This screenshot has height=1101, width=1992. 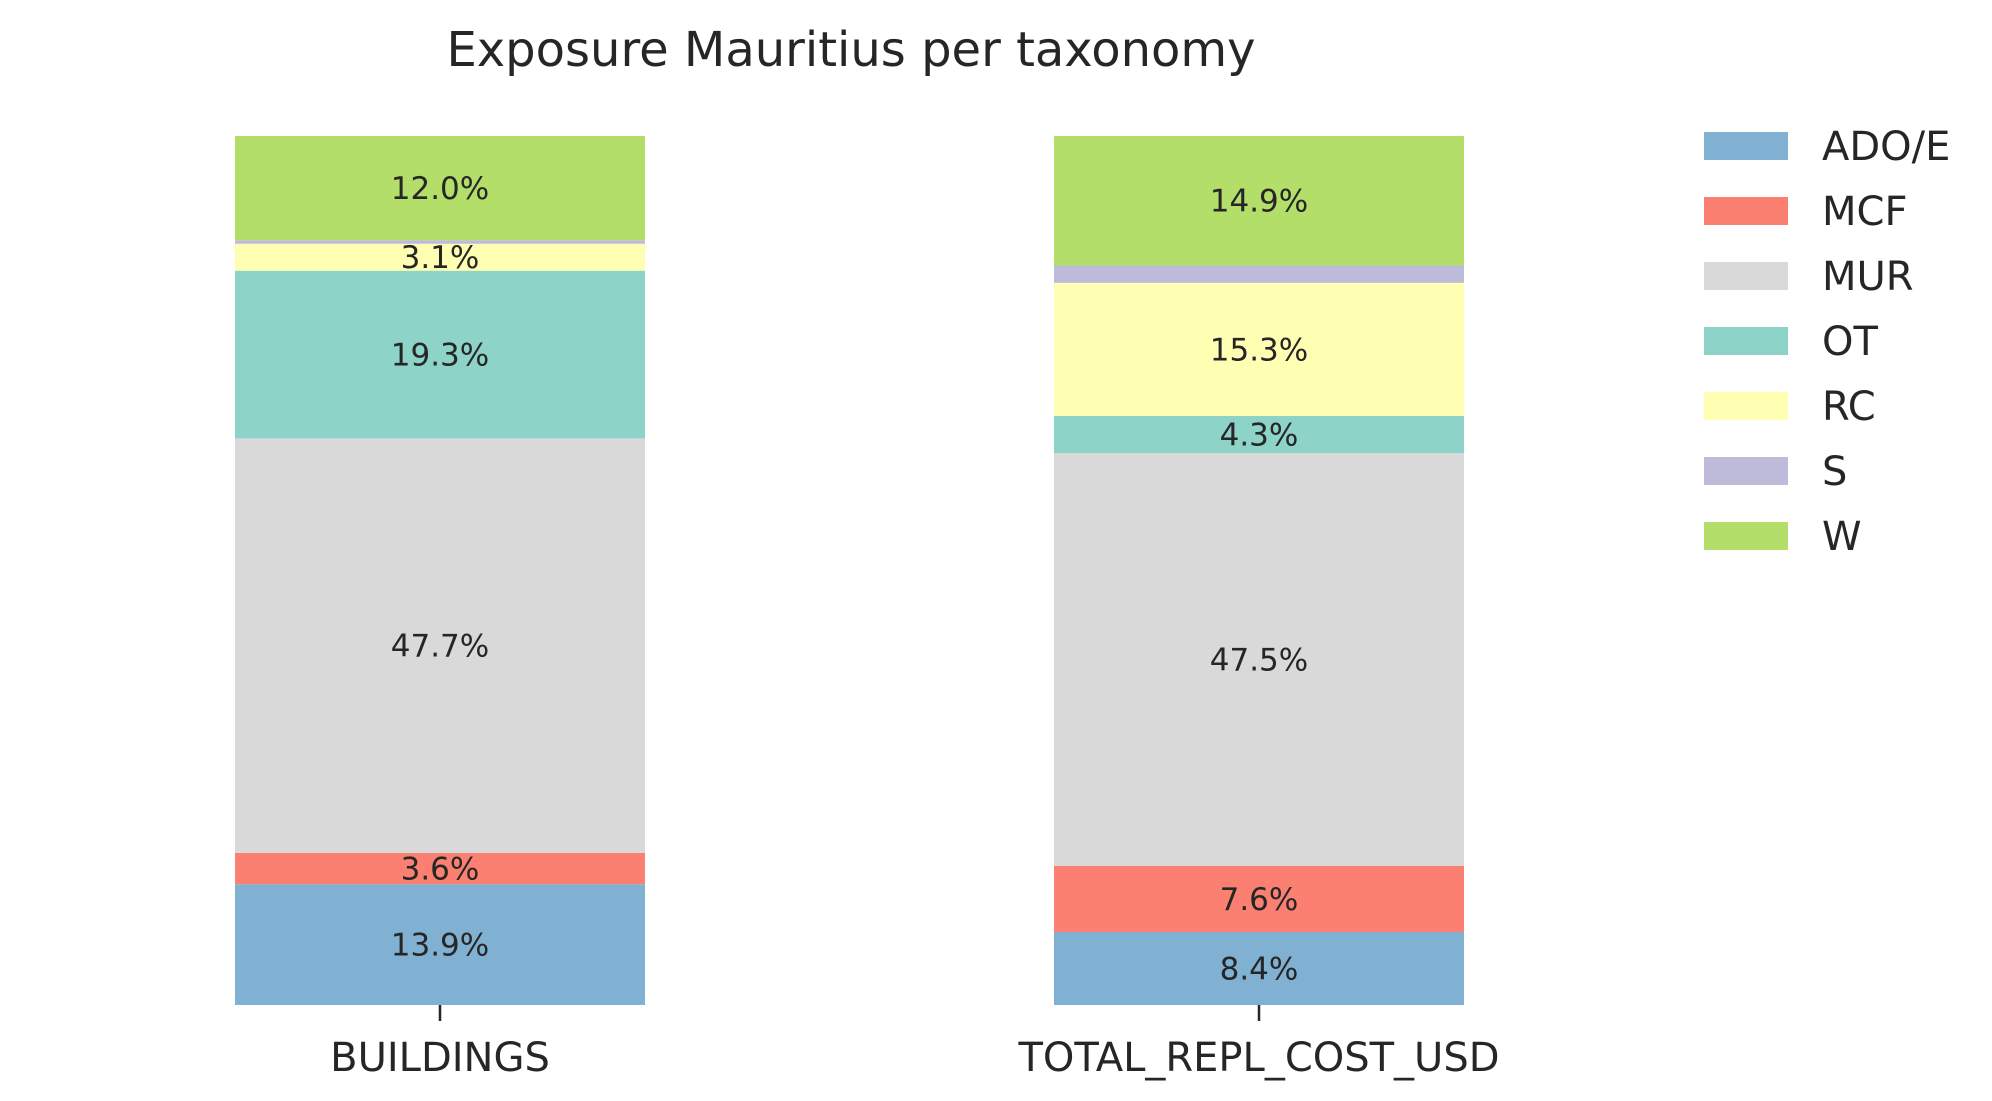 I want to click on bar-segment-buildings-ado-e, so click(x=440, y=944).